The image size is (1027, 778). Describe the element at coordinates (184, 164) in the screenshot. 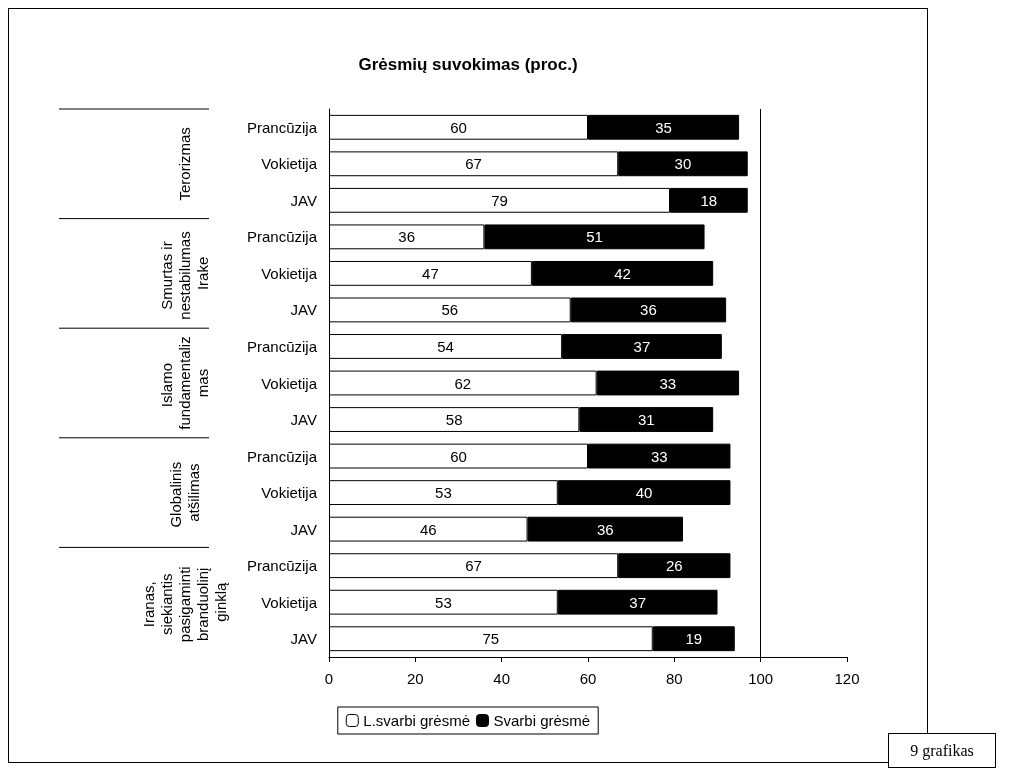

I see `text: Terorizmas` at that location.